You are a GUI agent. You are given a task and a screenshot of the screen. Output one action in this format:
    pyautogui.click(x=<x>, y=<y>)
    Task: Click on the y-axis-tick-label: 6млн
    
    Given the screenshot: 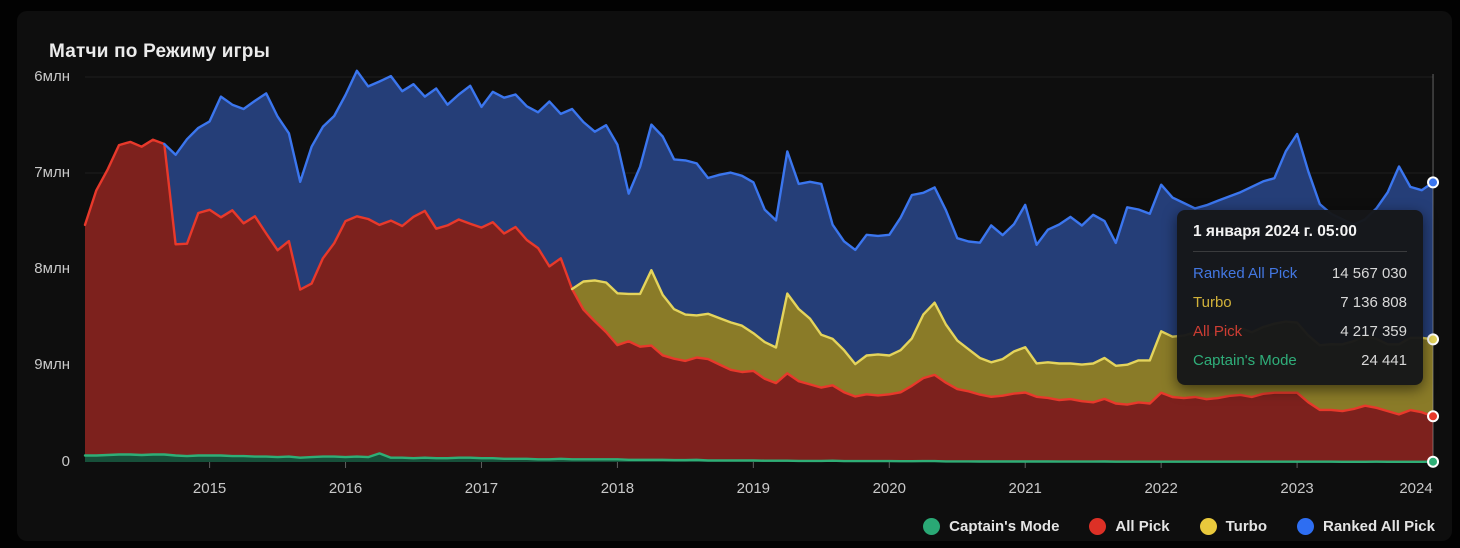 What is the action you would take?
    pyautogui.click(x=52, y=76)
    